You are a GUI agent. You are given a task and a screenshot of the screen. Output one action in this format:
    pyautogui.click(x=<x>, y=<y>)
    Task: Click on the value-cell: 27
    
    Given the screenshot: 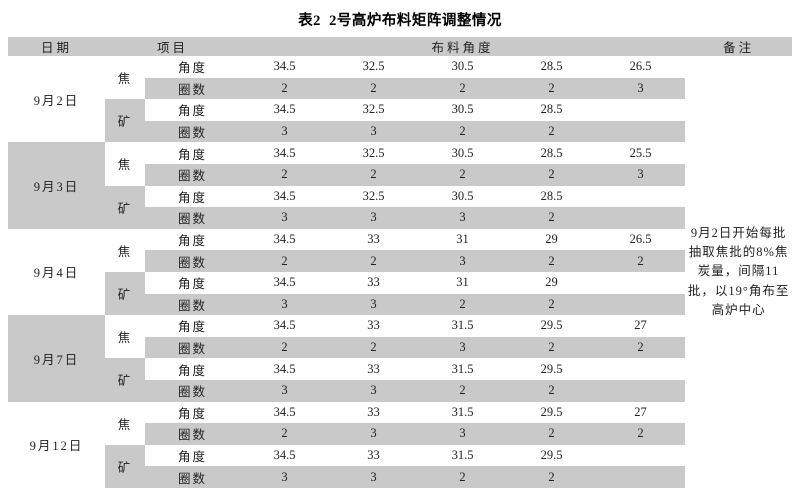 What is the action you would take?
    pyautogui.click(x=640, y=411)
    